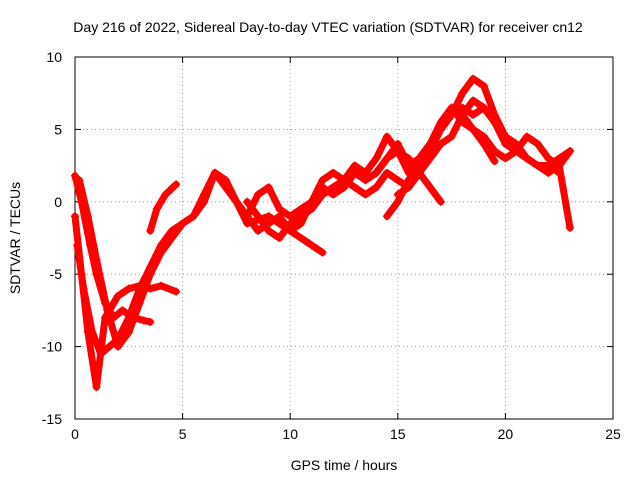  Describe the element at coordinates (52, 347) in the screenshot. I see `y-tick-label: -10` at that location.